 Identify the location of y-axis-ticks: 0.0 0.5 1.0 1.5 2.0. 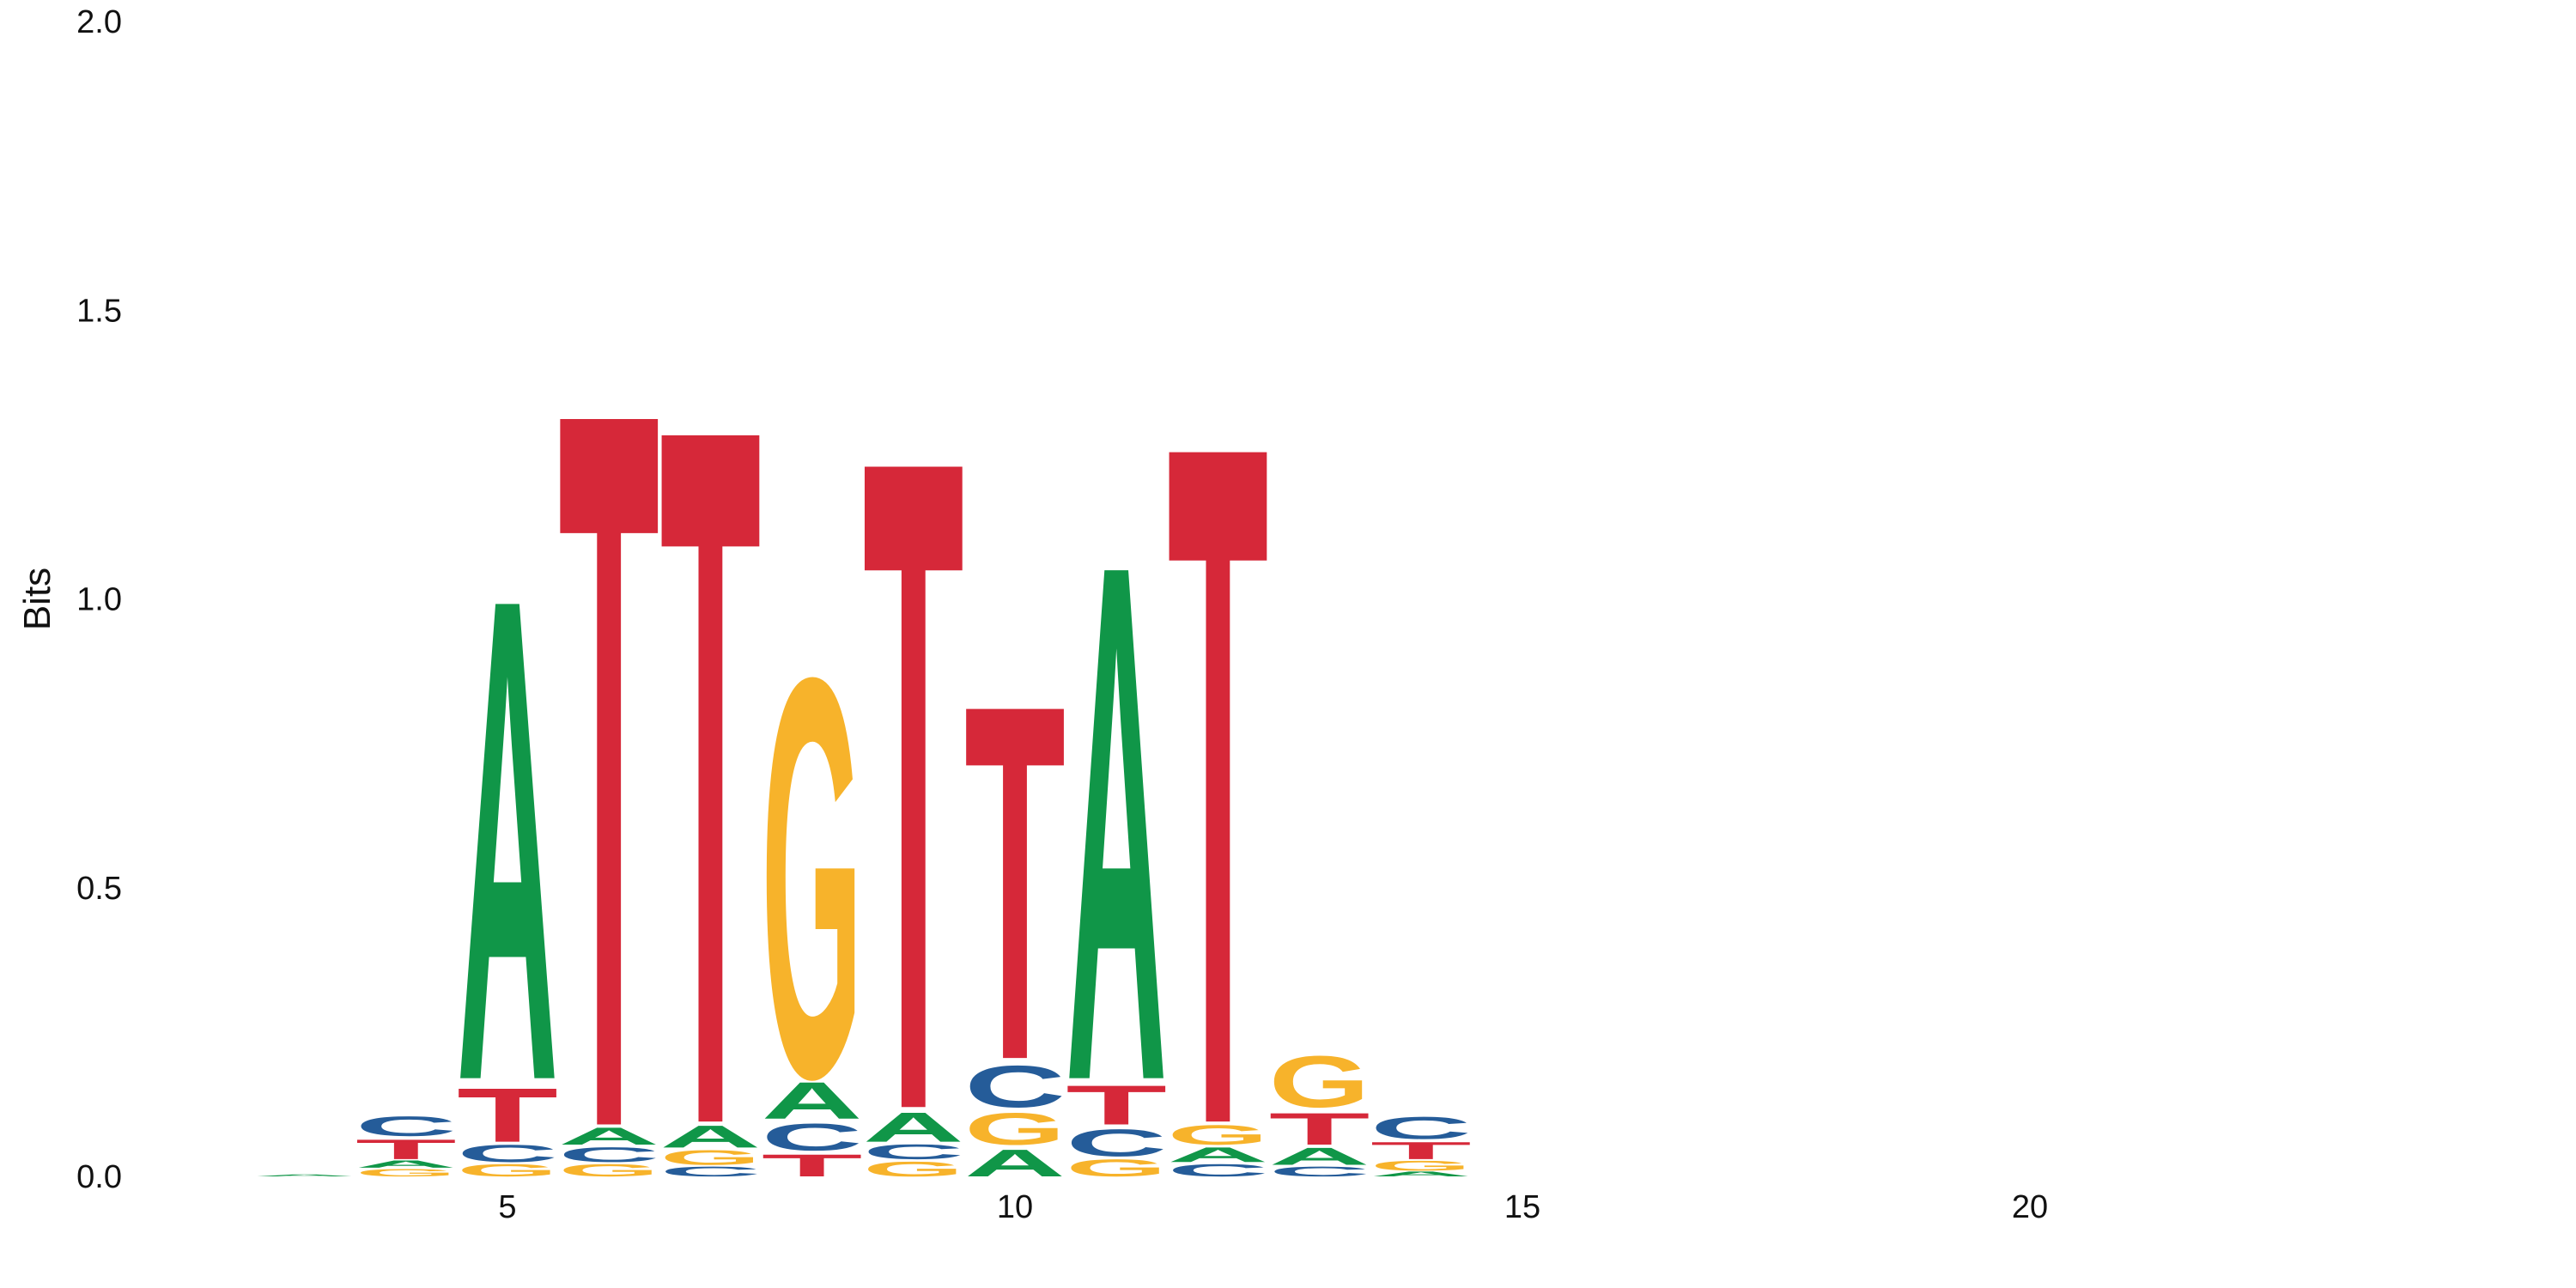
(99, 599).